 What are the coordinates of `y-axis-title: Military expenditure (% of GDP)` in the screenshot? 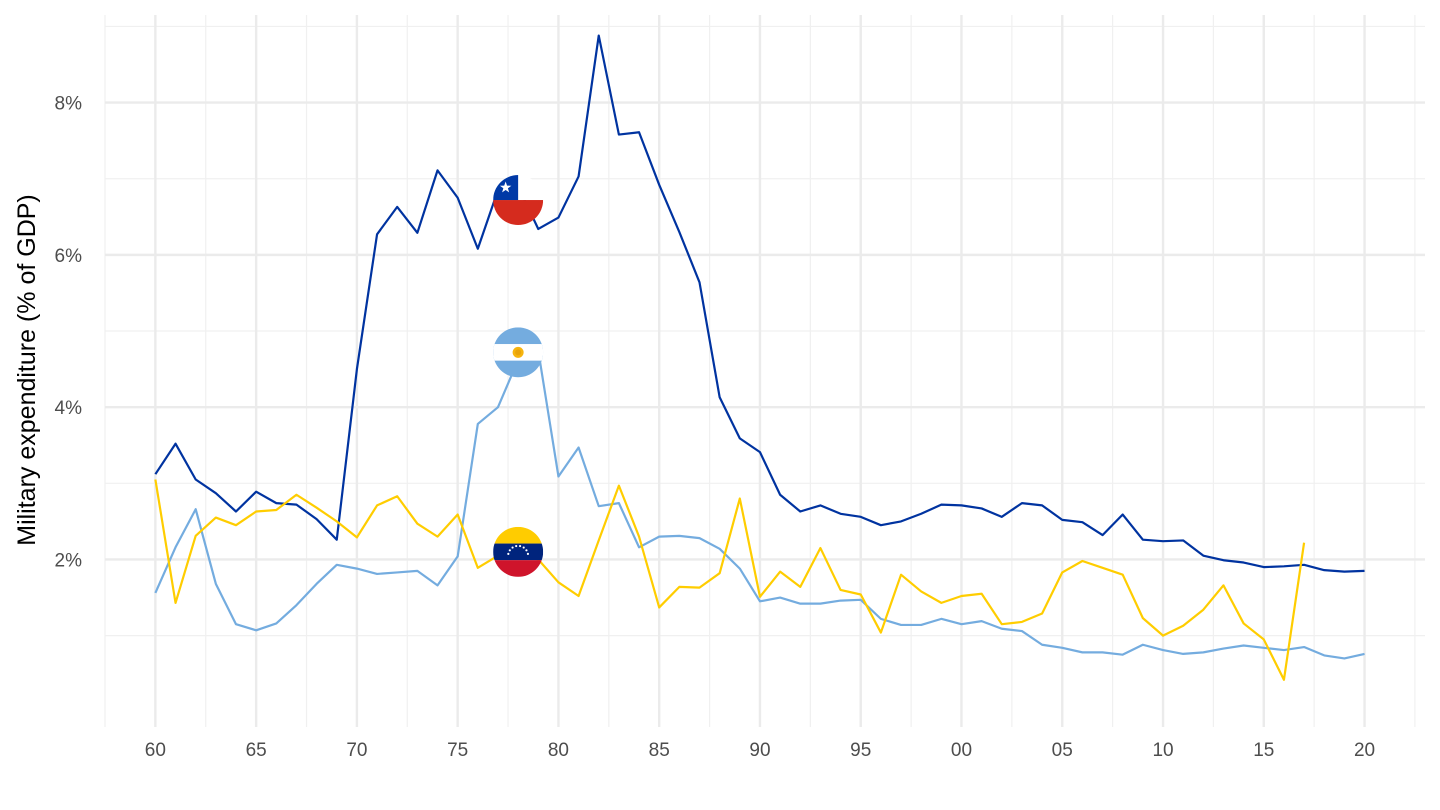 It's located at (27, 370).